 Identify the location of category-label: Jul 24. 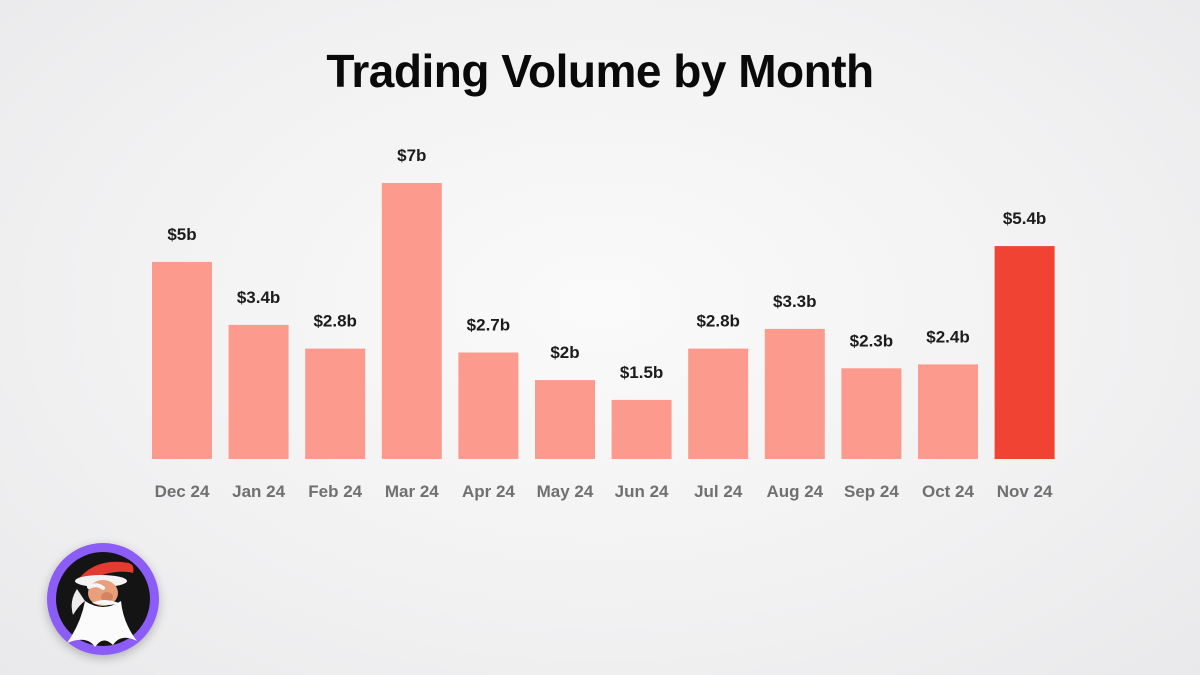
(718, 491).